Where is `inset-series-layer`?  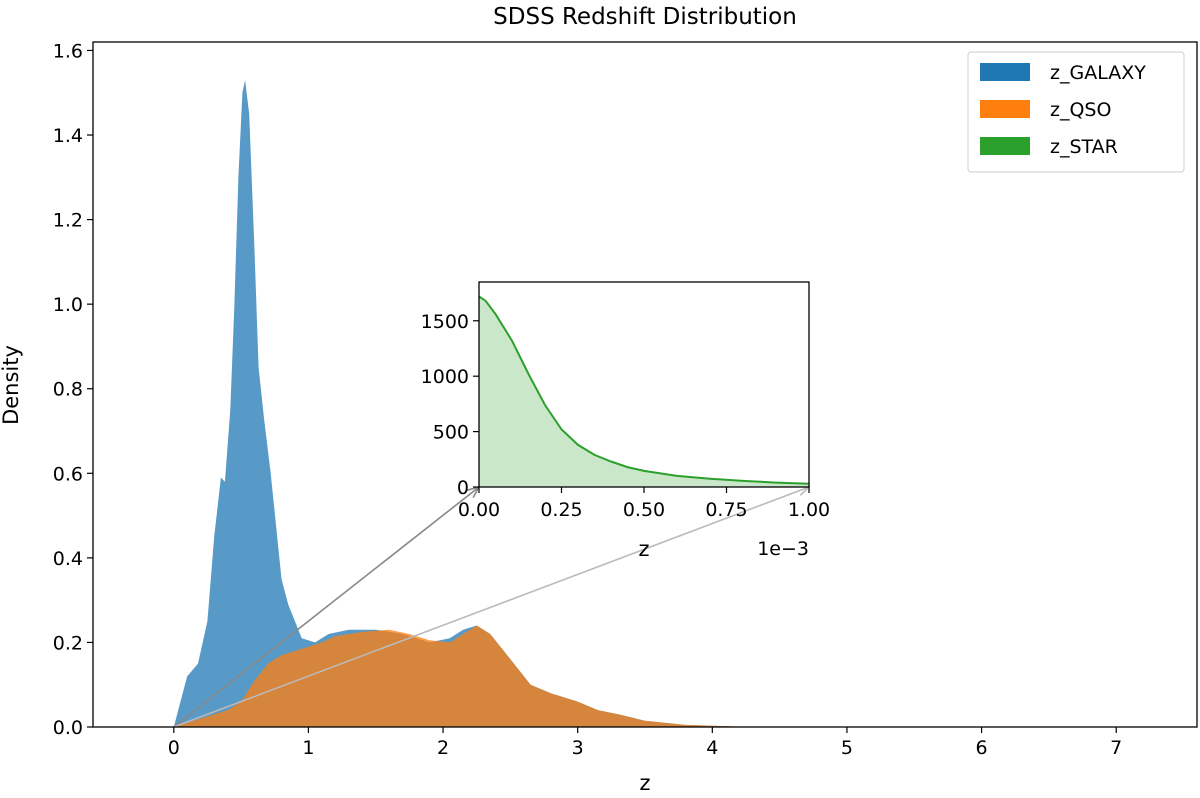 inset-series-layer is located at coordinates (644, 391).